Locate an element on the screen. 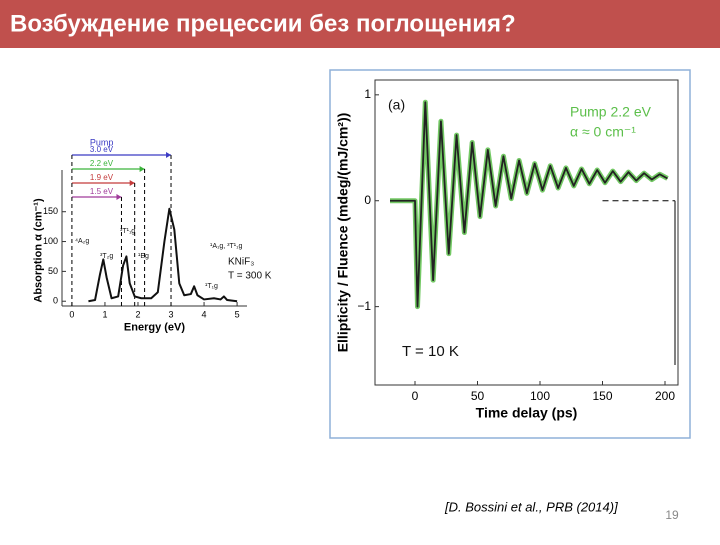 The width and height of the screenshot is (720, 545). x-tick-label: 4 is located at coordinates (204, 314).